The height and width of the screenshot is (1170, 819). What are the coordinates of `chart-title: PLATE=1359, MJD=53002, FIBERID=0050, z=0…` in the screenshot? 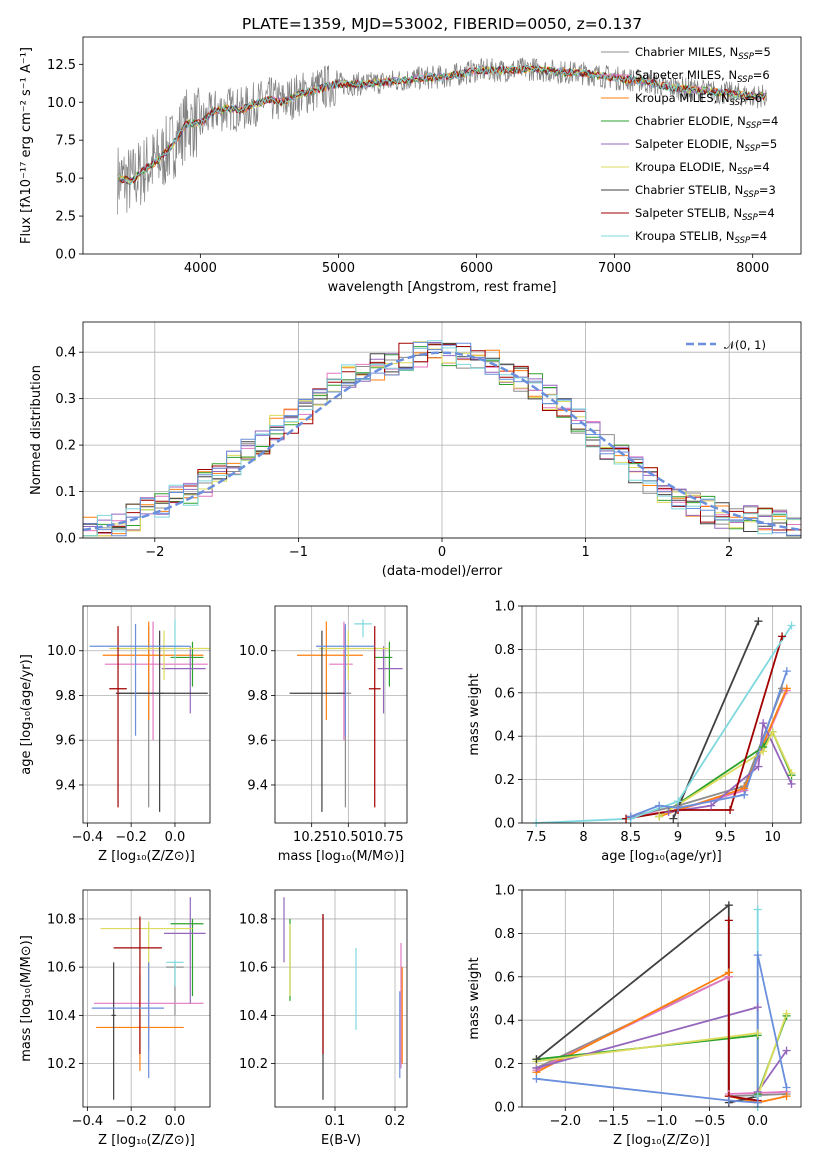 It's located at (442, 24).